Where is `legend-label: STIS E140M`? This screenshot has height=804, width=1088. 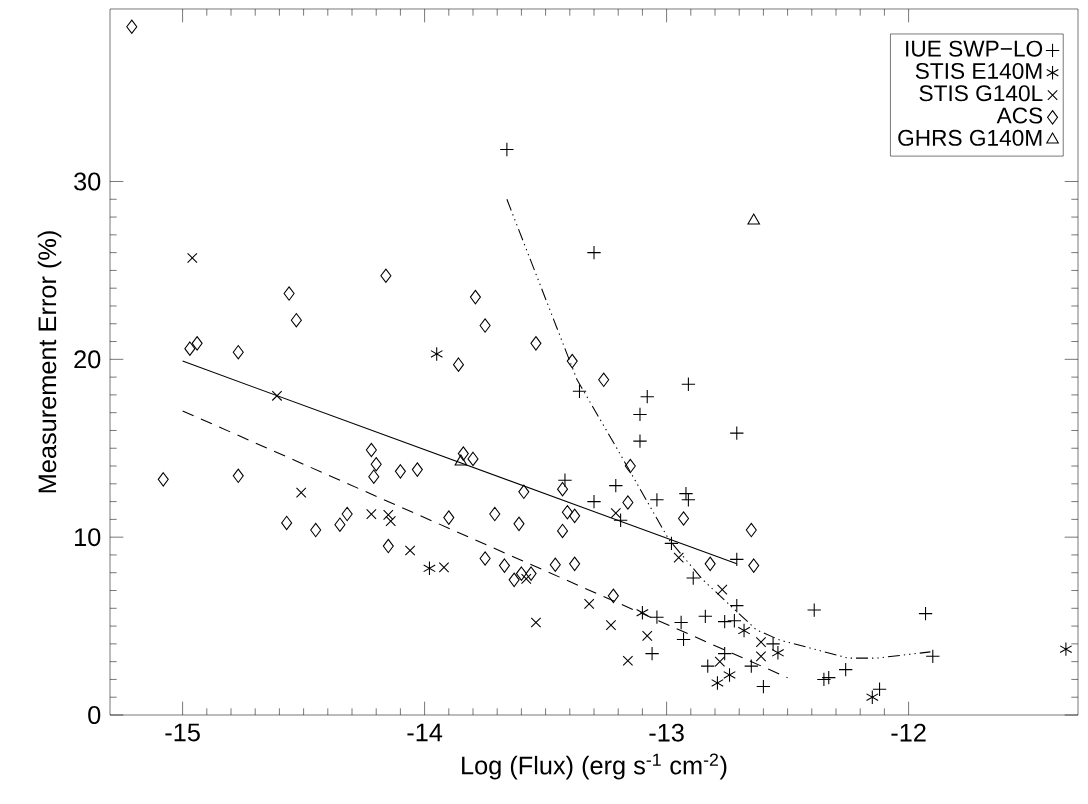 legend-label: STIS E140M is located at coordinates (978, 70).